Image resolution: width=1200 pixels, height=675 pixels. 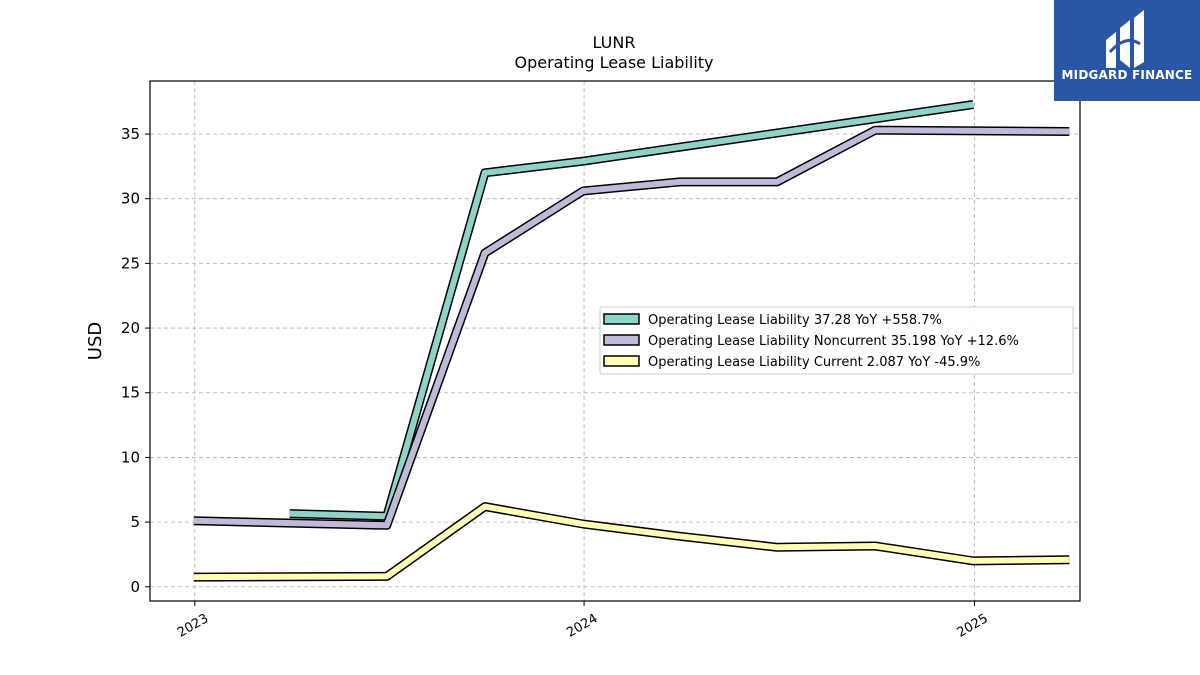 I want to click on y-tick-label: 35, so click(x=130, y=134).